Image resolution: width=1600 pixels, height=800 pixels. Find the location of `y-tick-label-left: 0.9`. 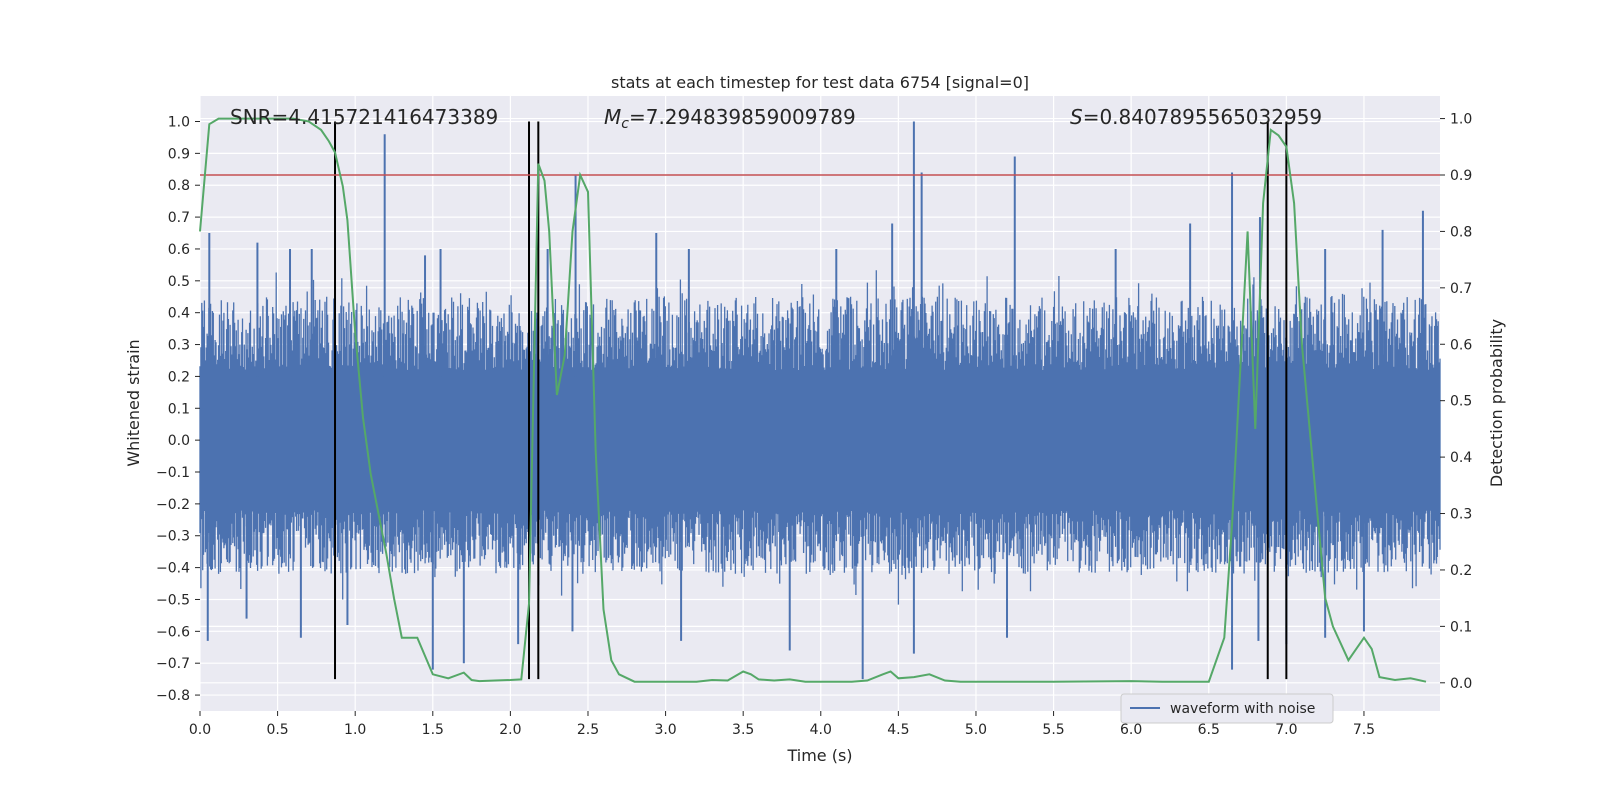

y-tick-label-left: 0.9 is located at coordinates (179, 154).